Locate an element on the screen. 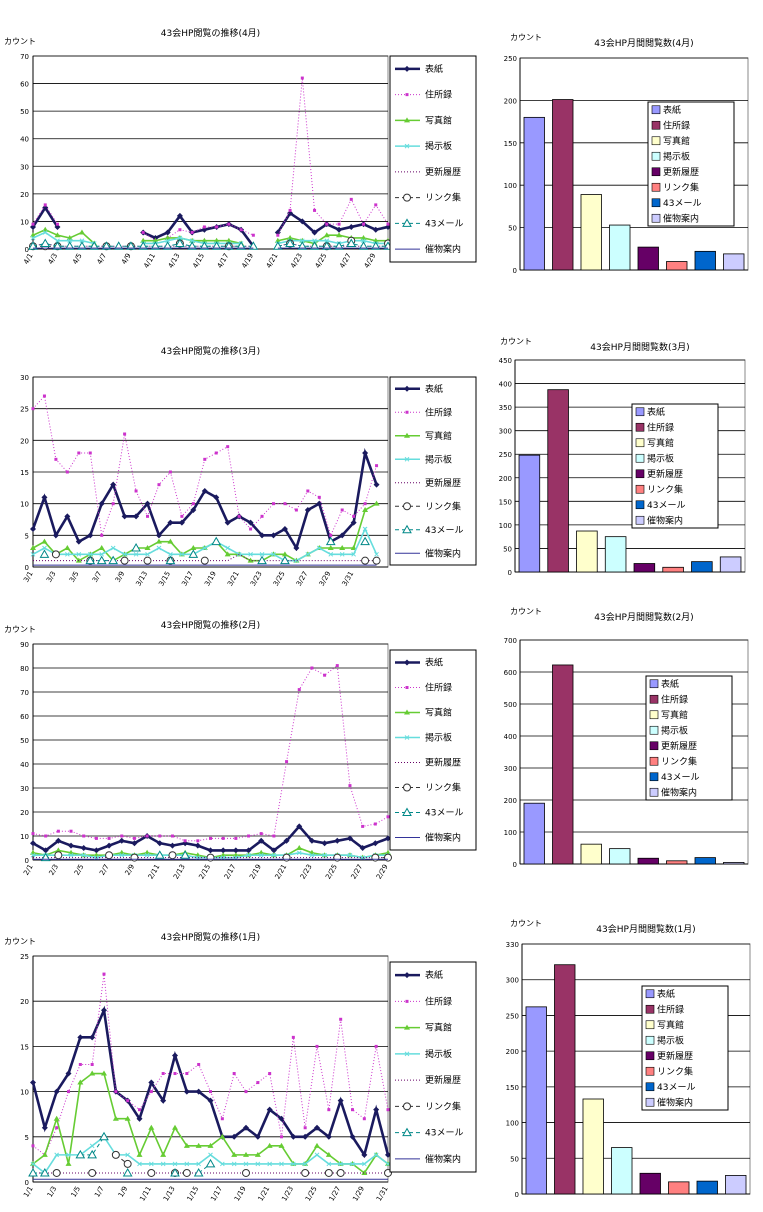  x-tick-label: 4/21 is located at coordinates (272, 261).